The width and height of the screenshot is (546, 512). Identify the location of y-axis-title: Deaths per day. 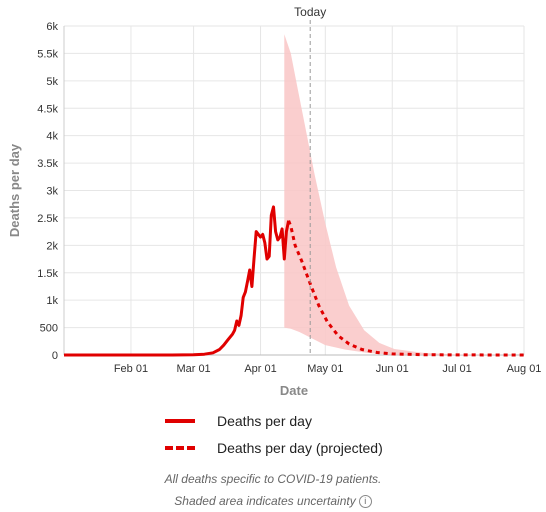
(14, 190).